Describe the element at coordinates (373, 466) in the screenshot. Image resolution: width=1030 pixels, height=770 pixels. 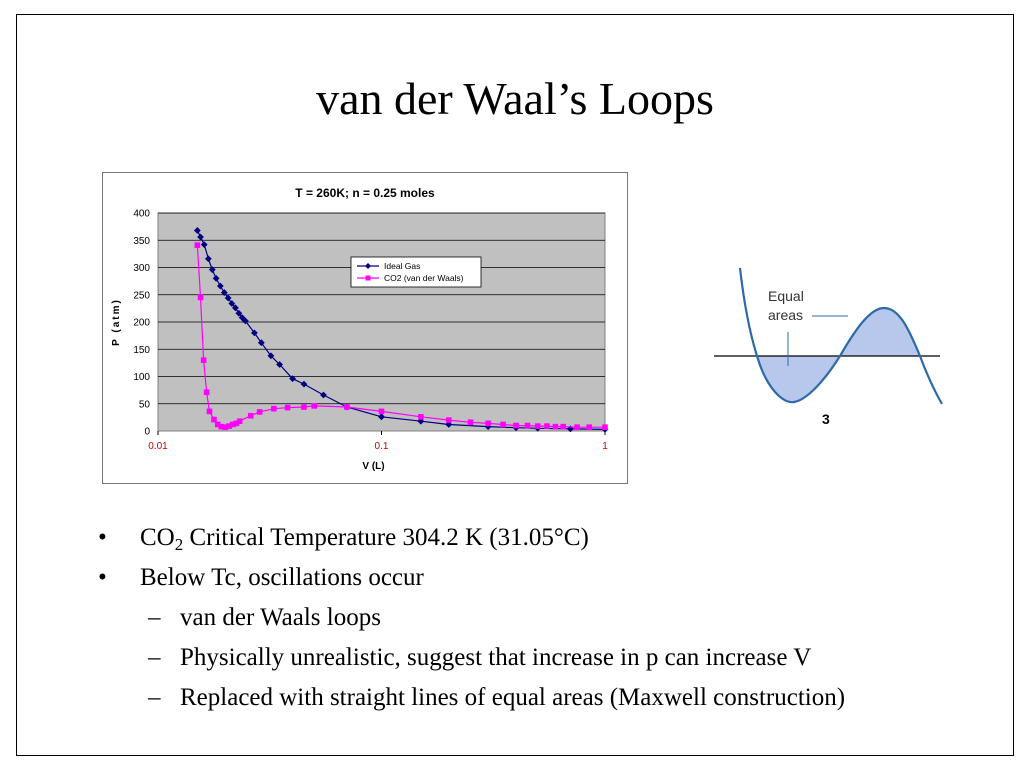
I see `x-axis-label: V (L)` at that location.